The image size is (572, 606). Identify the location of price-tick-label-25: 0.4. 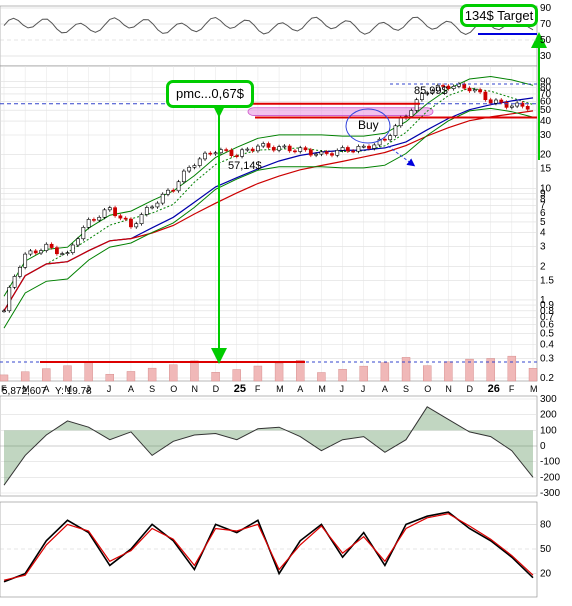
(547, 344).